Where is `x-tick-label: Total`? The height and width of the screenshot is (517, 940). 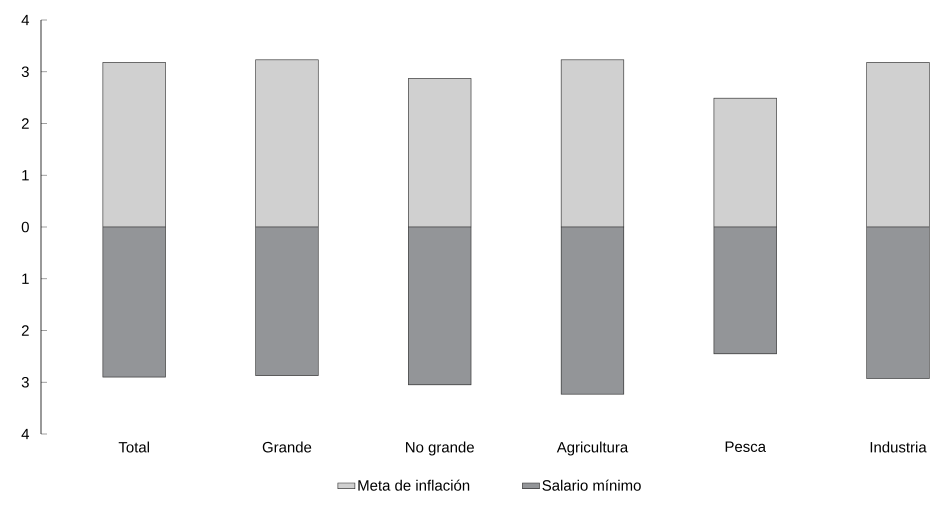
x-tick-label: Total is located at coordinates (133, 447).